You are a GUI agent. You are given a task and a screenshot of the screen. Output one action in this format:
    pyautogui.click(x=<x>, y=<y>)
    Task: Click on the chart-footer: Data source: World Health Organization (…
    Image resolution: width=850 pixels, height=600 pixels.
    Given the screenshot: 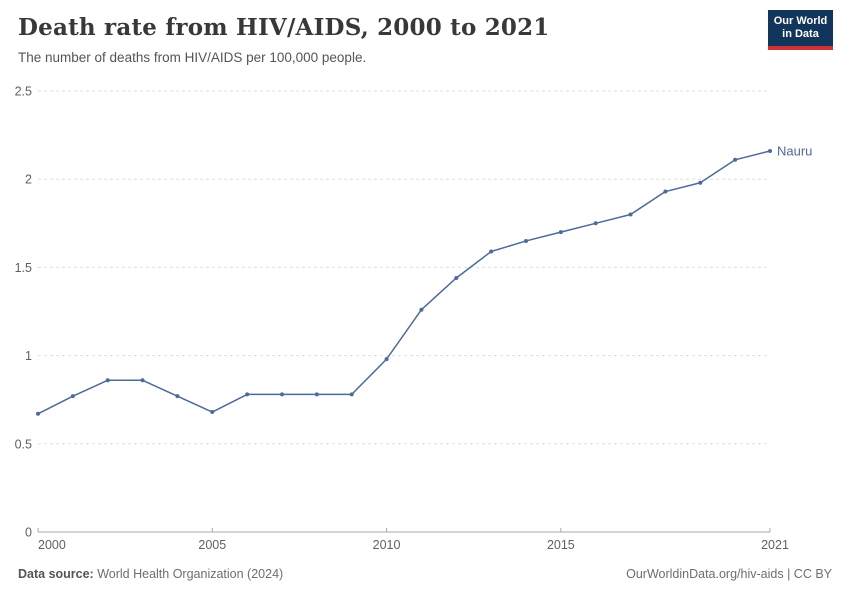 What is the action you would take?
    pyautogui.click(x=425, y=574)
    